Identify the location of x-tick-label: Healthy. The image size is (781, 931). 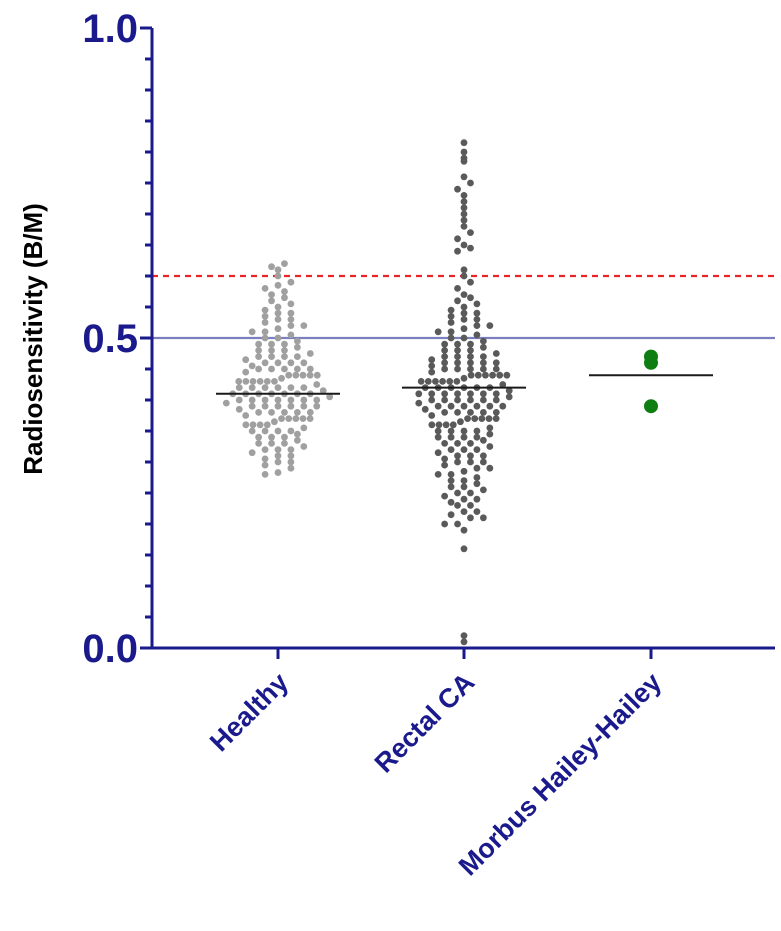
(249, 712).